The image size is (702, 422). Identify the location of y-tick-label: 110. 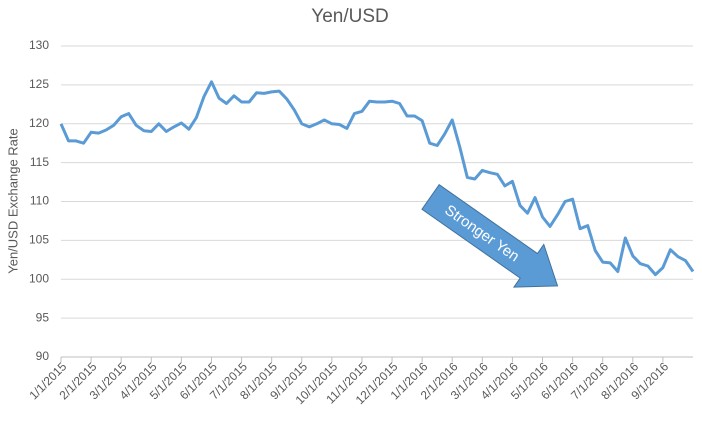
(39, 201).